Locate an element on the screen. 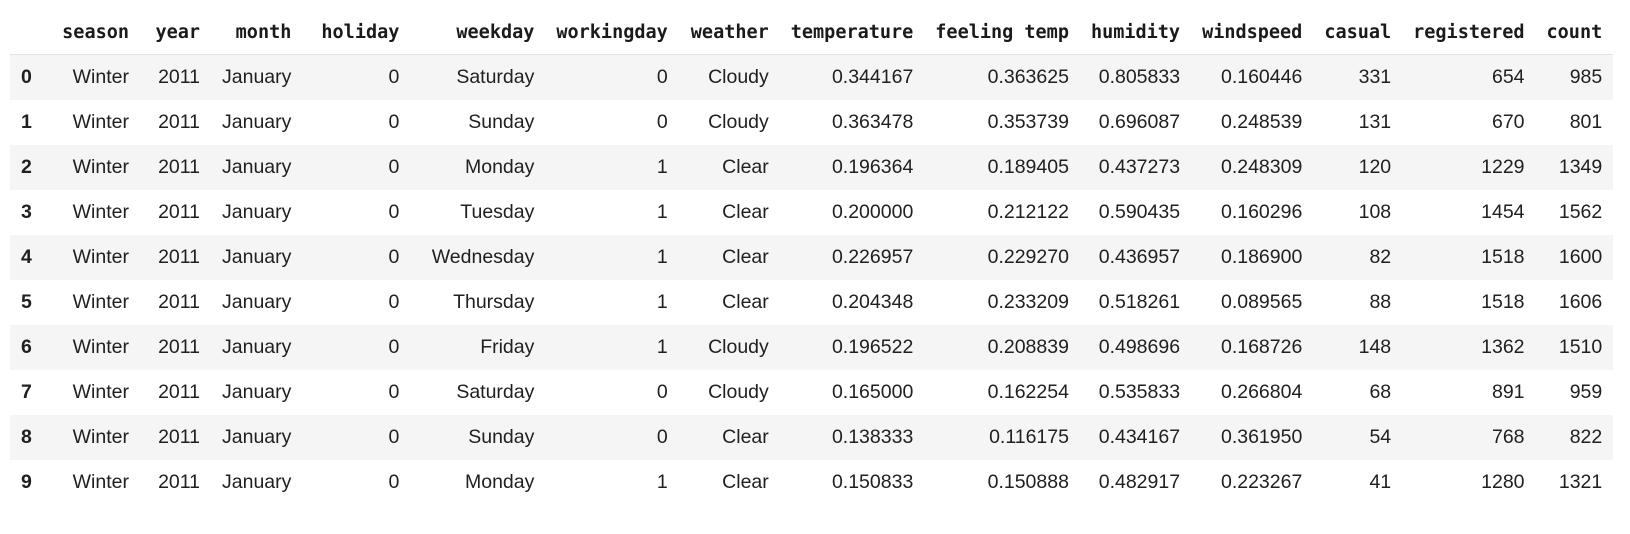 The image size is (1630, 534). cell-registered: 1362 is located at coordinates (1503, 347).